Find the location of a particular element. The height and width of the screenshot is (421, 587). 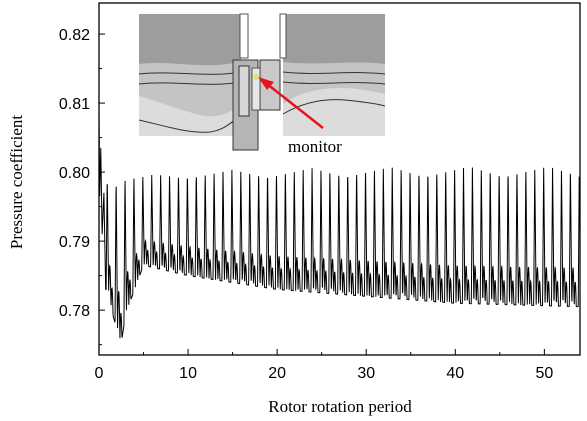

rotor-stator-inset-image is located at coordinates (262, 82).